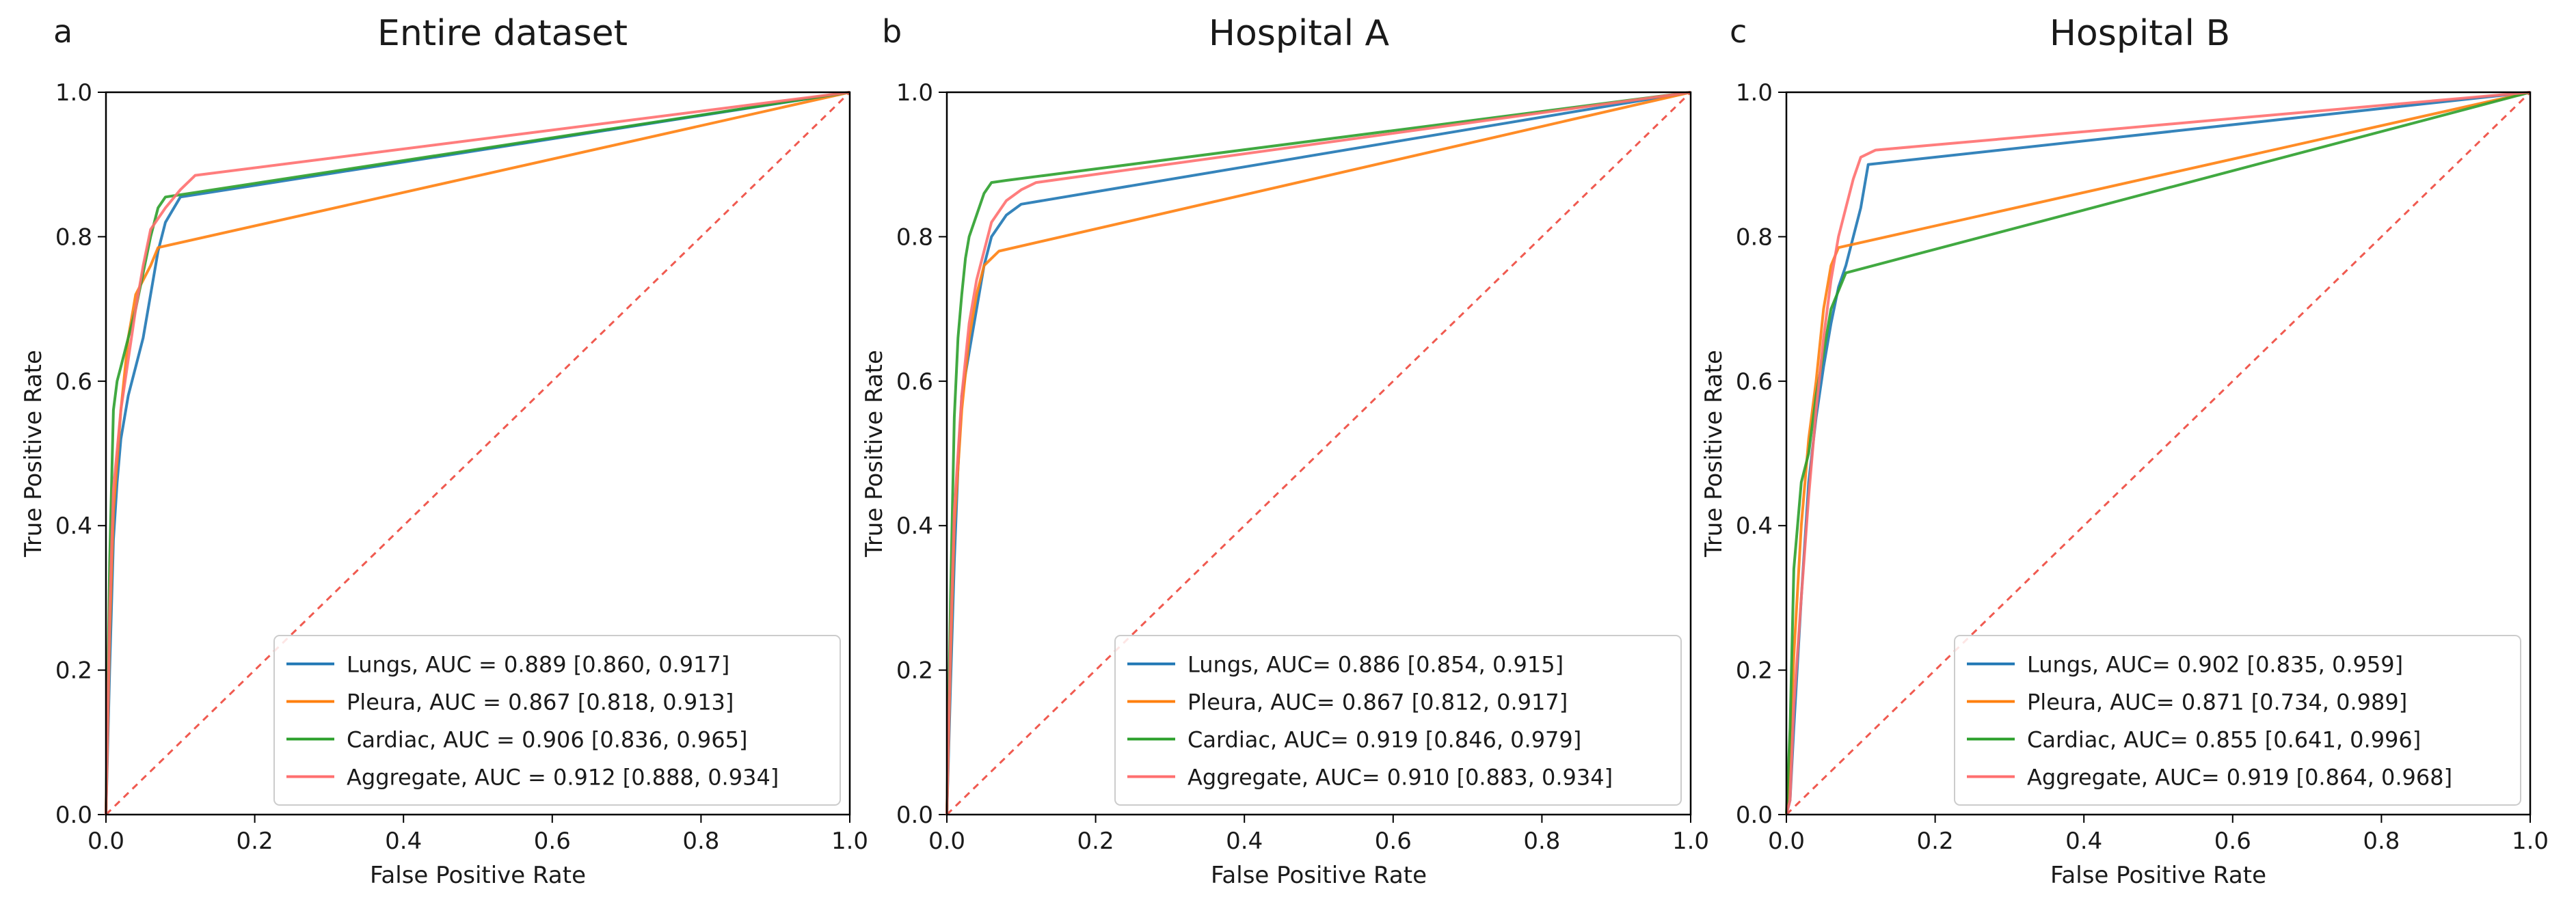 The width and height of the screenshot is (2576, 900). Describe the element at coordinates (2140, 33) in the screenshot. I see `chart-title: Hospital B` at that location.